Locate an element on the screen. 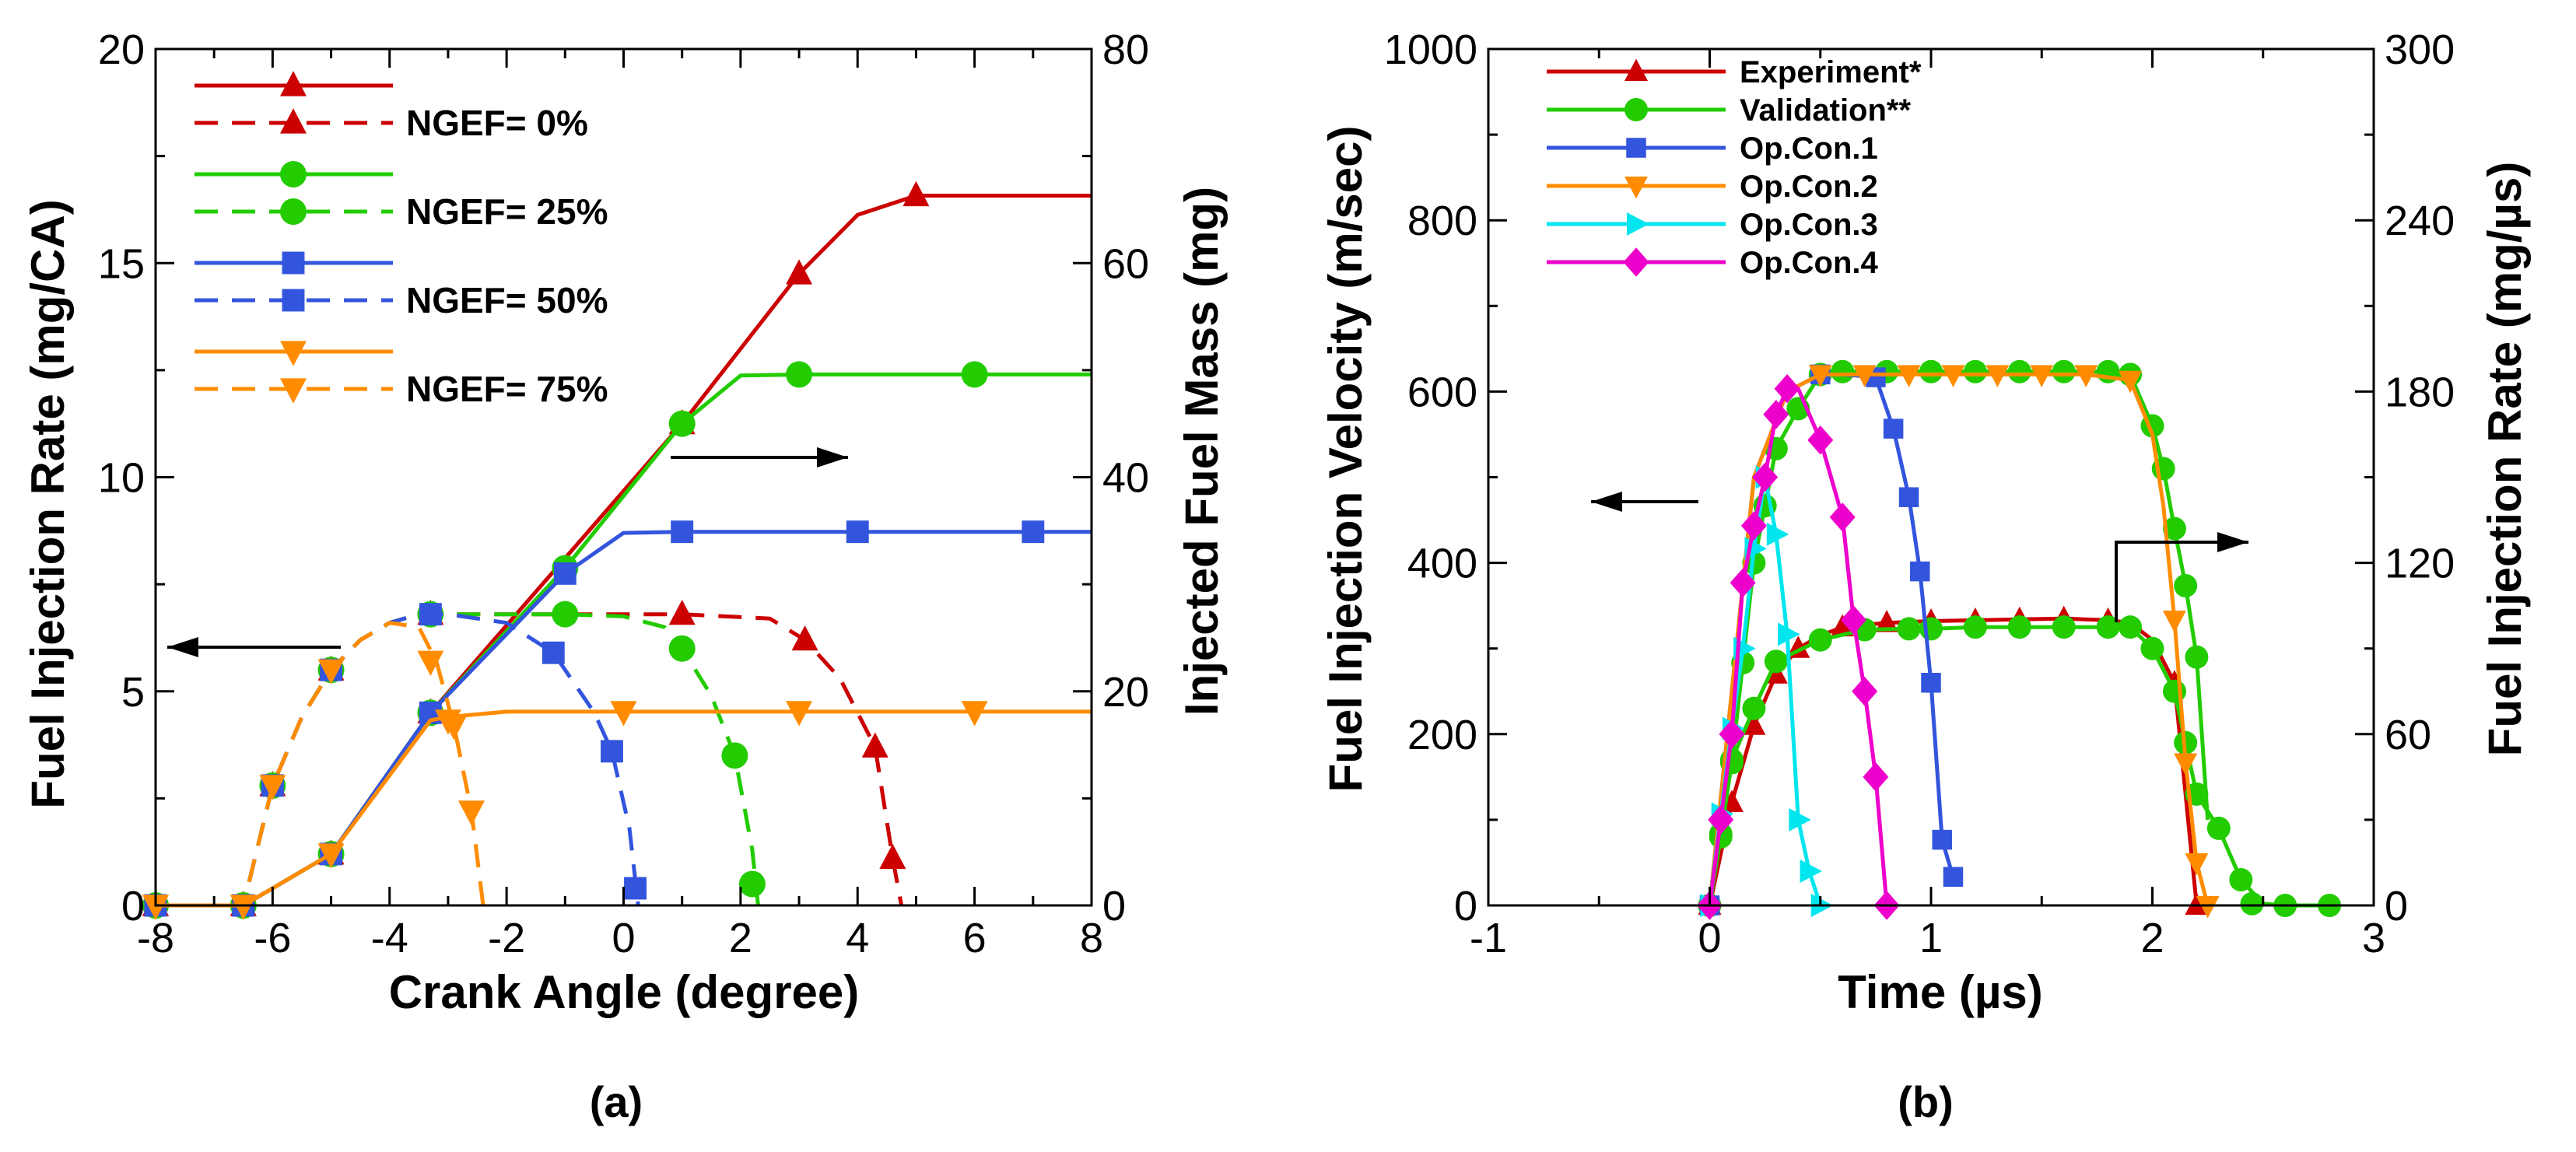  y-tick-label: 15 is located at coordinates (121, 263).